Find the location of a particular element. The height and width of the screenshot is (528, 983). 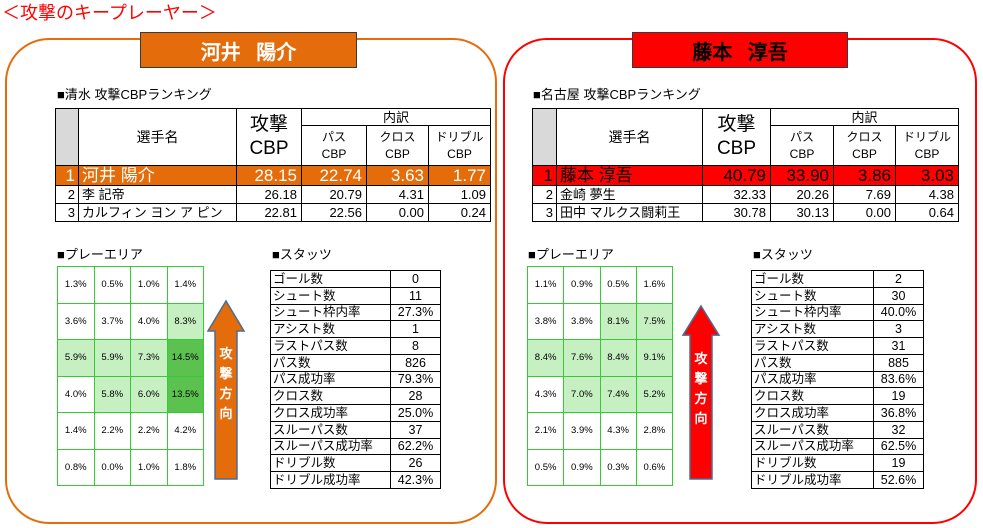

ranking-player-name-cell: 河井 陽介 is located at coordinates (157, 175).